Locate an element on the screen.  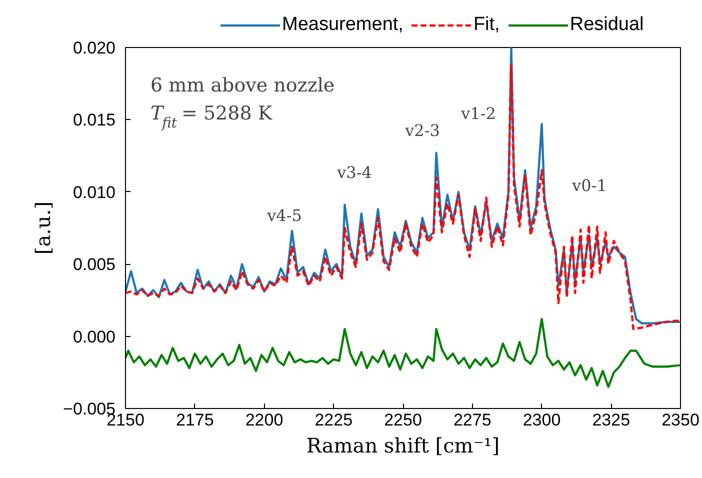
y-tick-label: 0.000 is located at coordinates (94, 336).